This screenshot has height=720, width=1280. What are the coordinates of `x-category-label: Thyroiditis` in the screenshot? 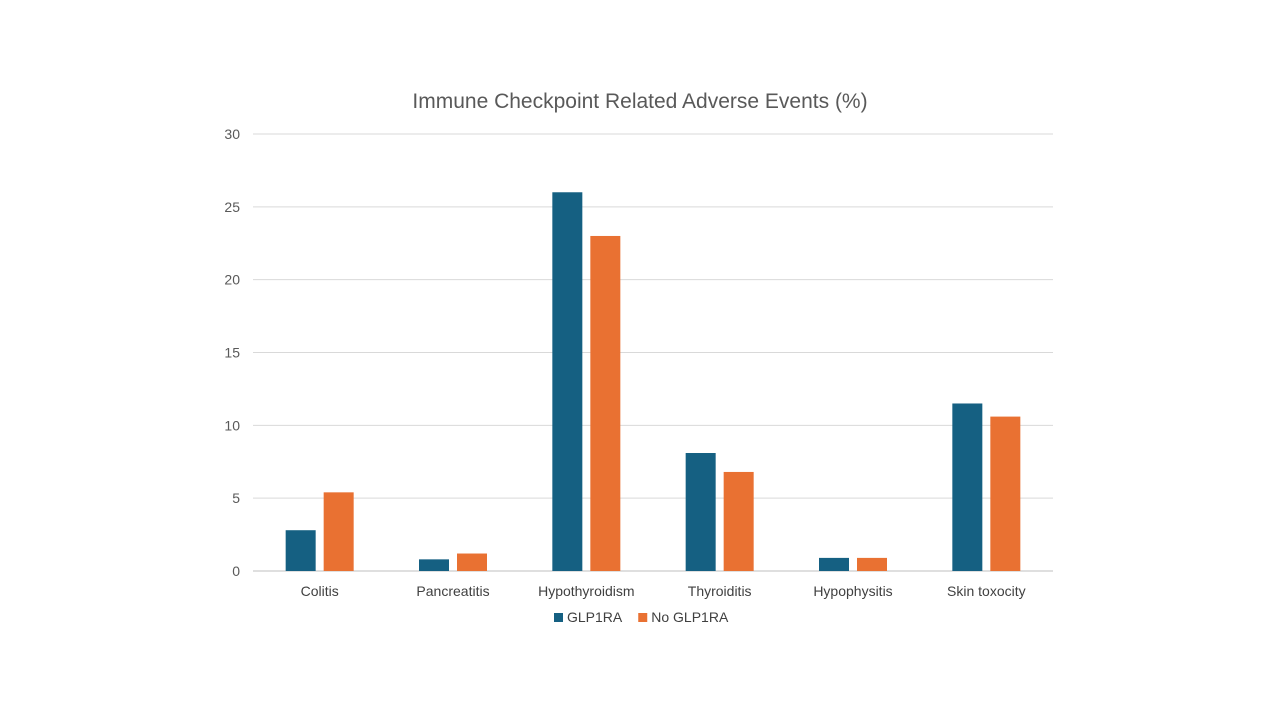 It's located at (720, 591).